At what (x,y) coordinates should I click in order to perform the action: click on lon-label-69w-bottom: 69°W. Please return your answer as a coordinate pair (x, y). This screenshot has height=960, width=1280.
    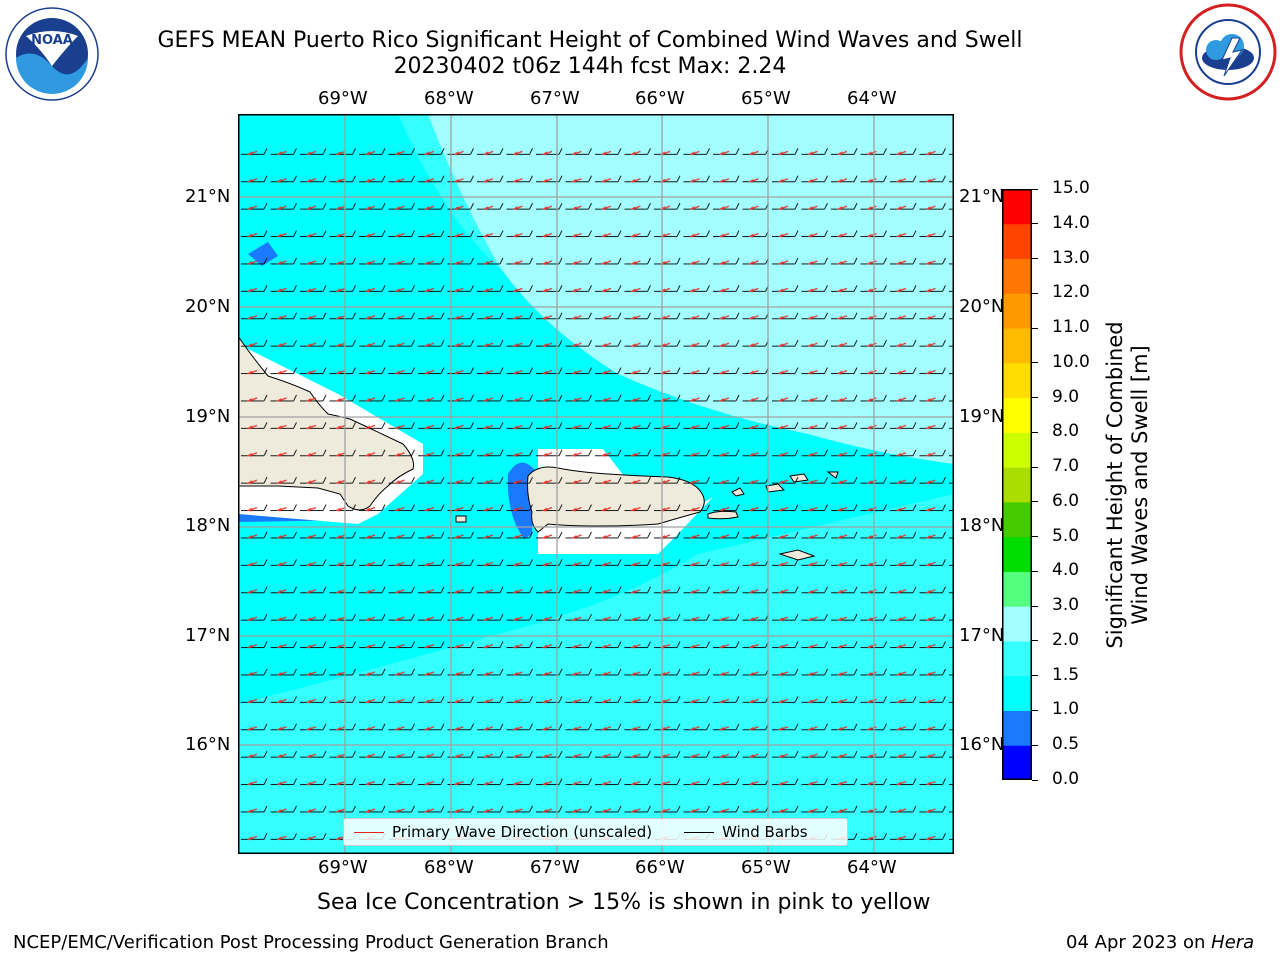
    Looking at the image, I should click on (343, 867).